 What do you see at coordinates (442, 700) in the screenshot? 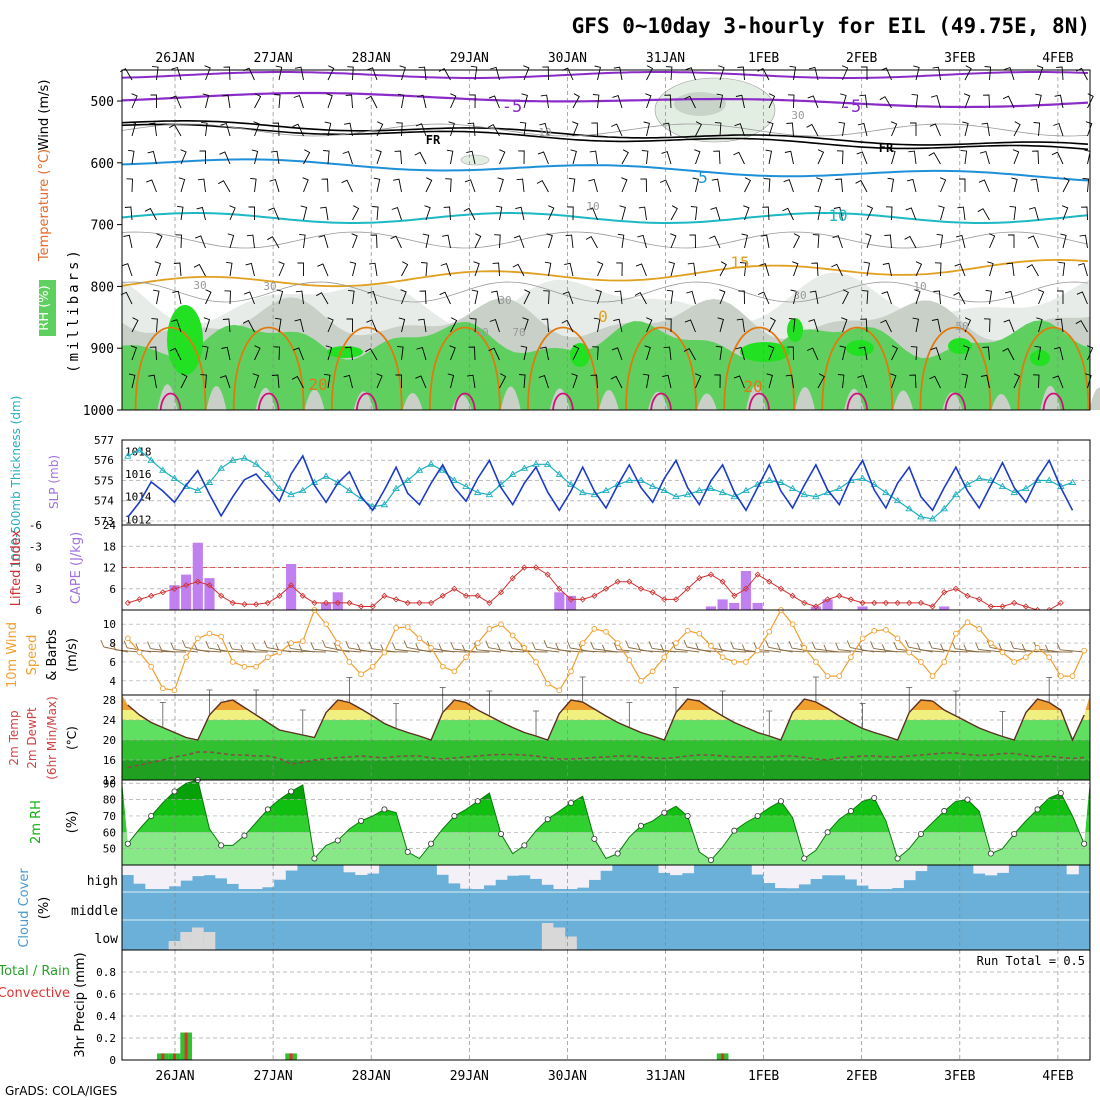
I see `temp-minmax-whisker` at bounding box center [442, 700].